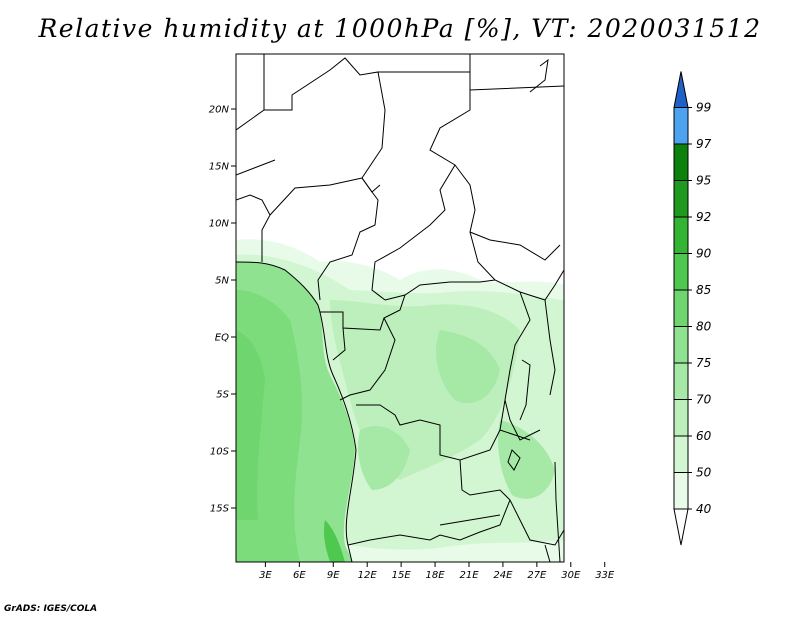  What do you see at coordinates (299, 575) in the screenshot?
I see `lon-label: 6E` at bounding box center [299, 575].